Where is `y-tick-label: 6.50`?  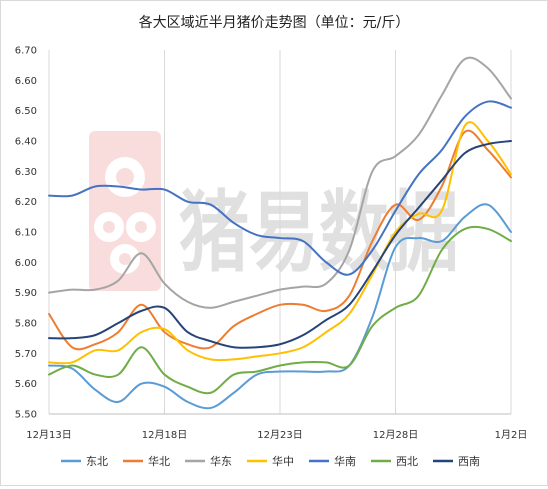
y-tick-label: 6.50 is located at coordinates (26, 111).